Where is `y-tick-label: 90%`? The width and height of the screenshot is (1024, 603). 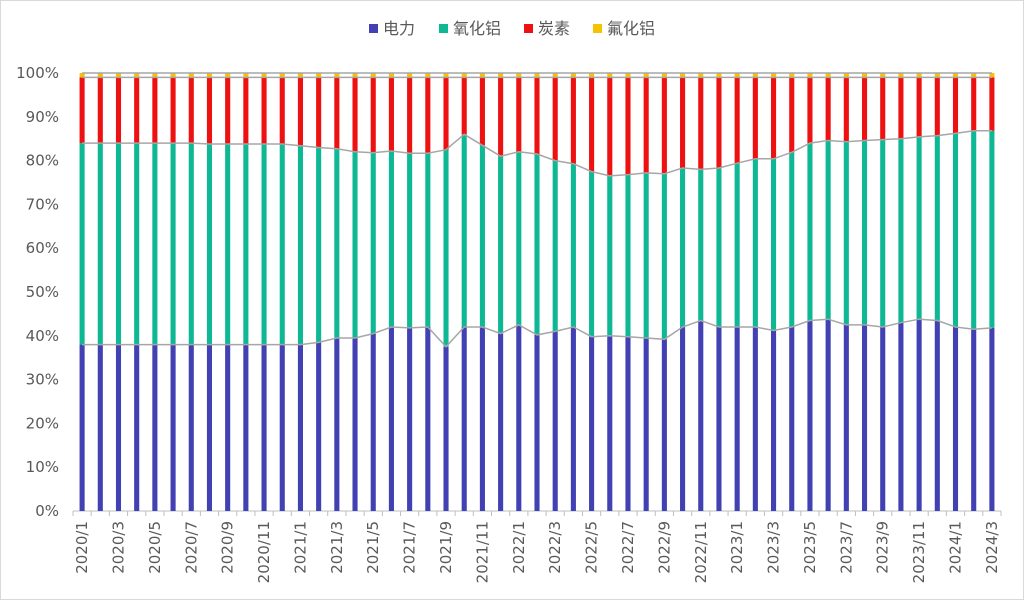
y-tick-label: 90% is located at coordinates (42, 117).